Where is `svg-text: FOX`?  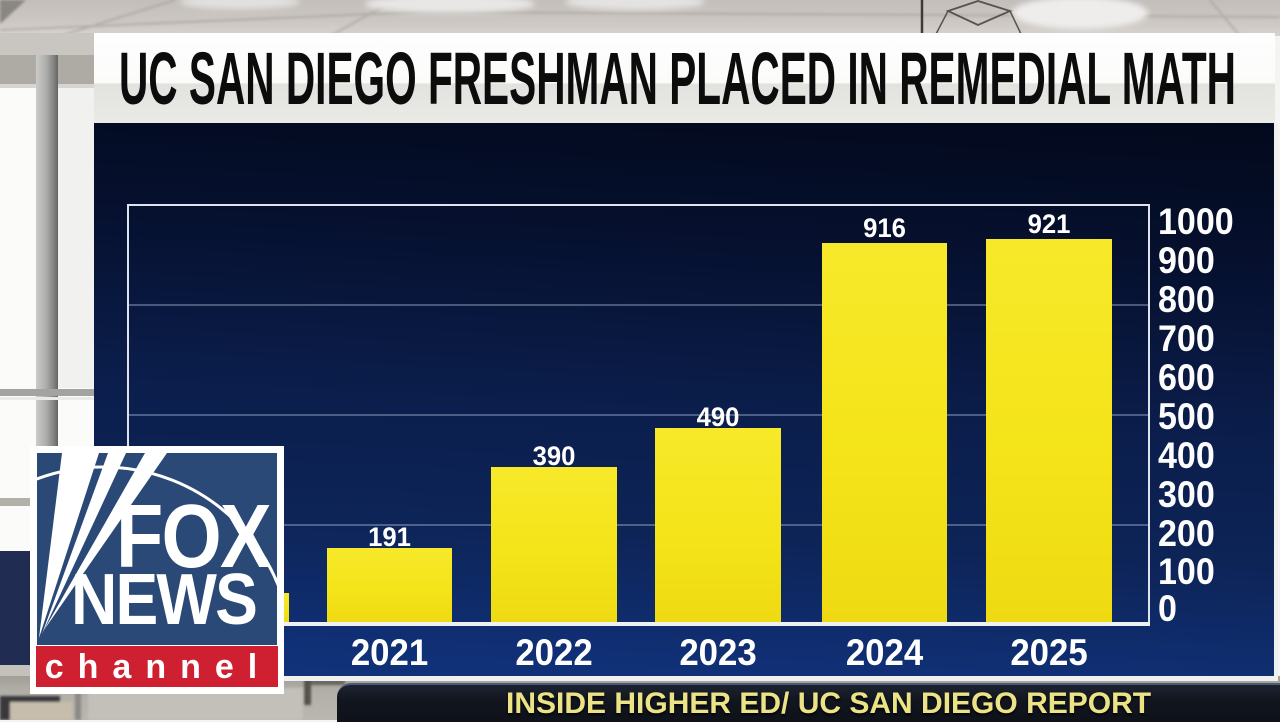 svg-text: FOX is located at coordinates (194, 536).